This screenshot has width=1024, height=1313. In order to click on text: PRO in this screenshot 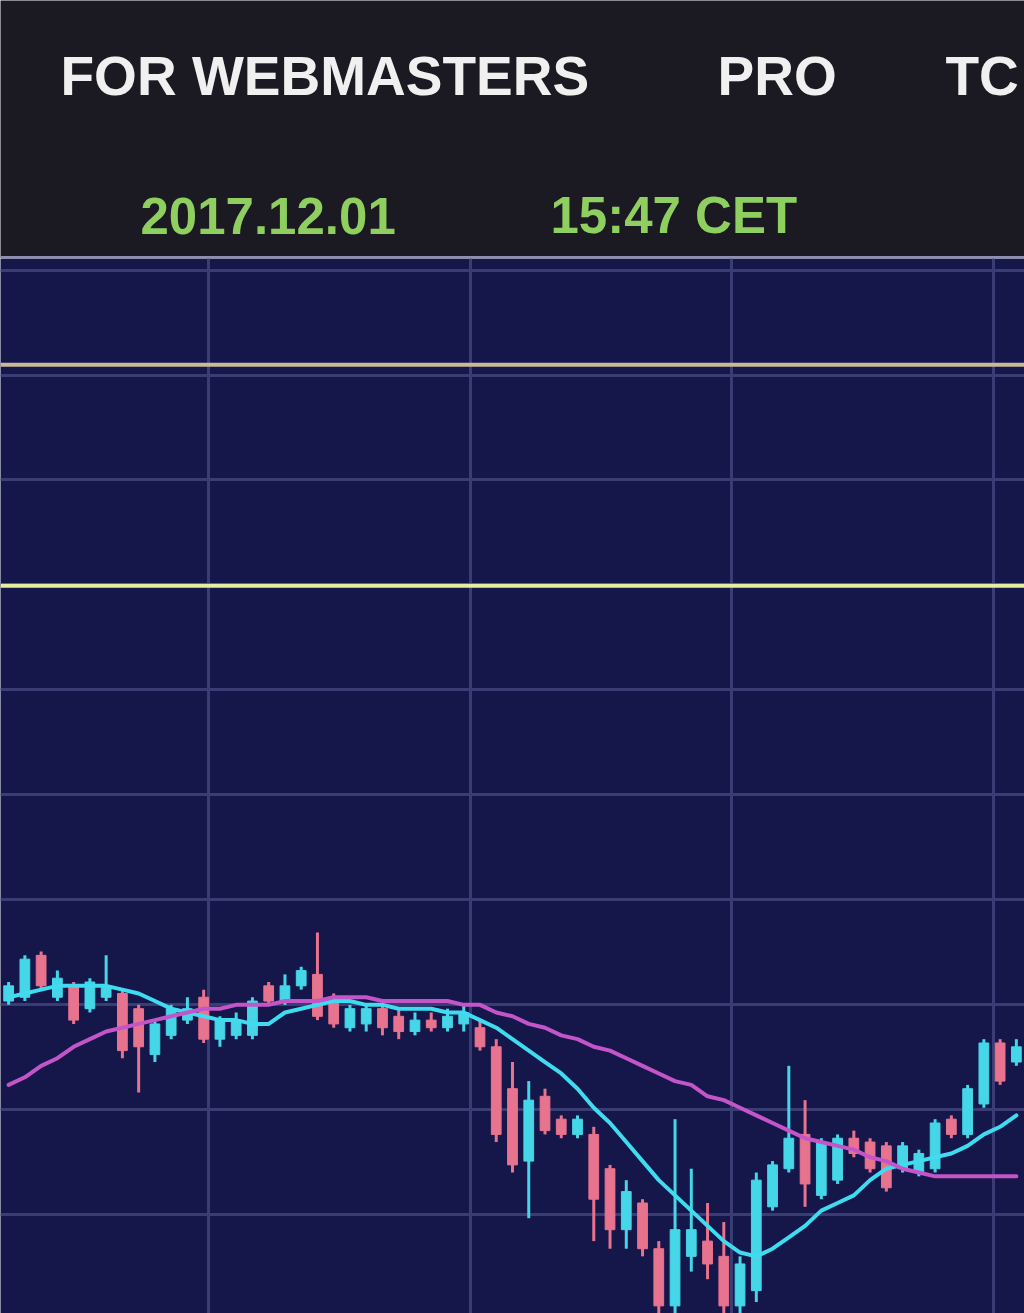, I will do `click(777, 75)`.